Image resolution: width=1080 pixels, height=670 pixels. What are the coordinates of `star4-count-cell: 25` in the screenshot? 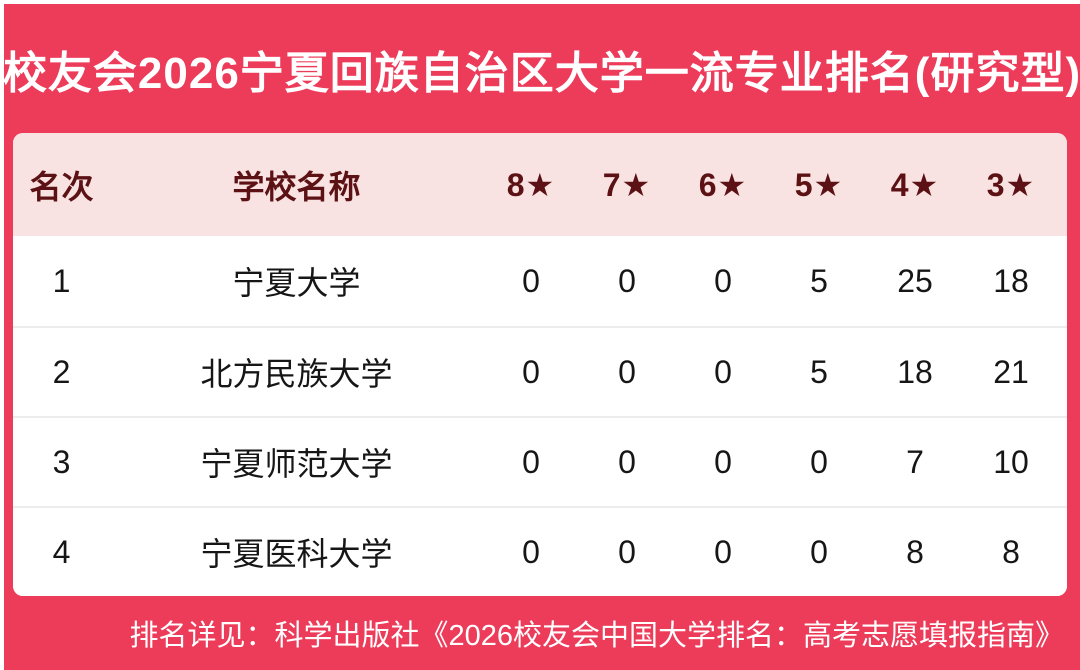 It's located at (915, 280).